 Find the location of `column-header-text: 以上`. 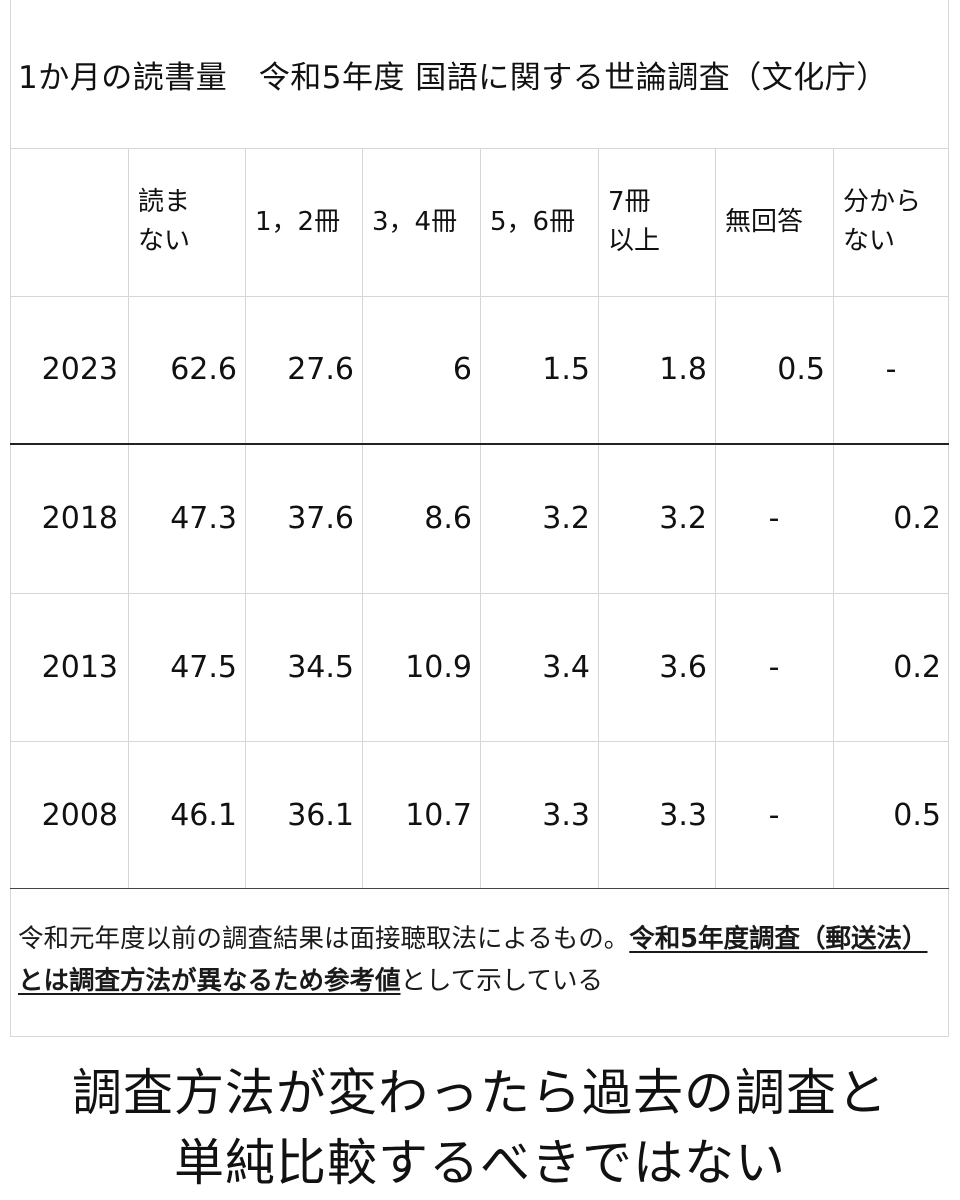

column-header-text: 以上 is located at coordinates (634, 241).